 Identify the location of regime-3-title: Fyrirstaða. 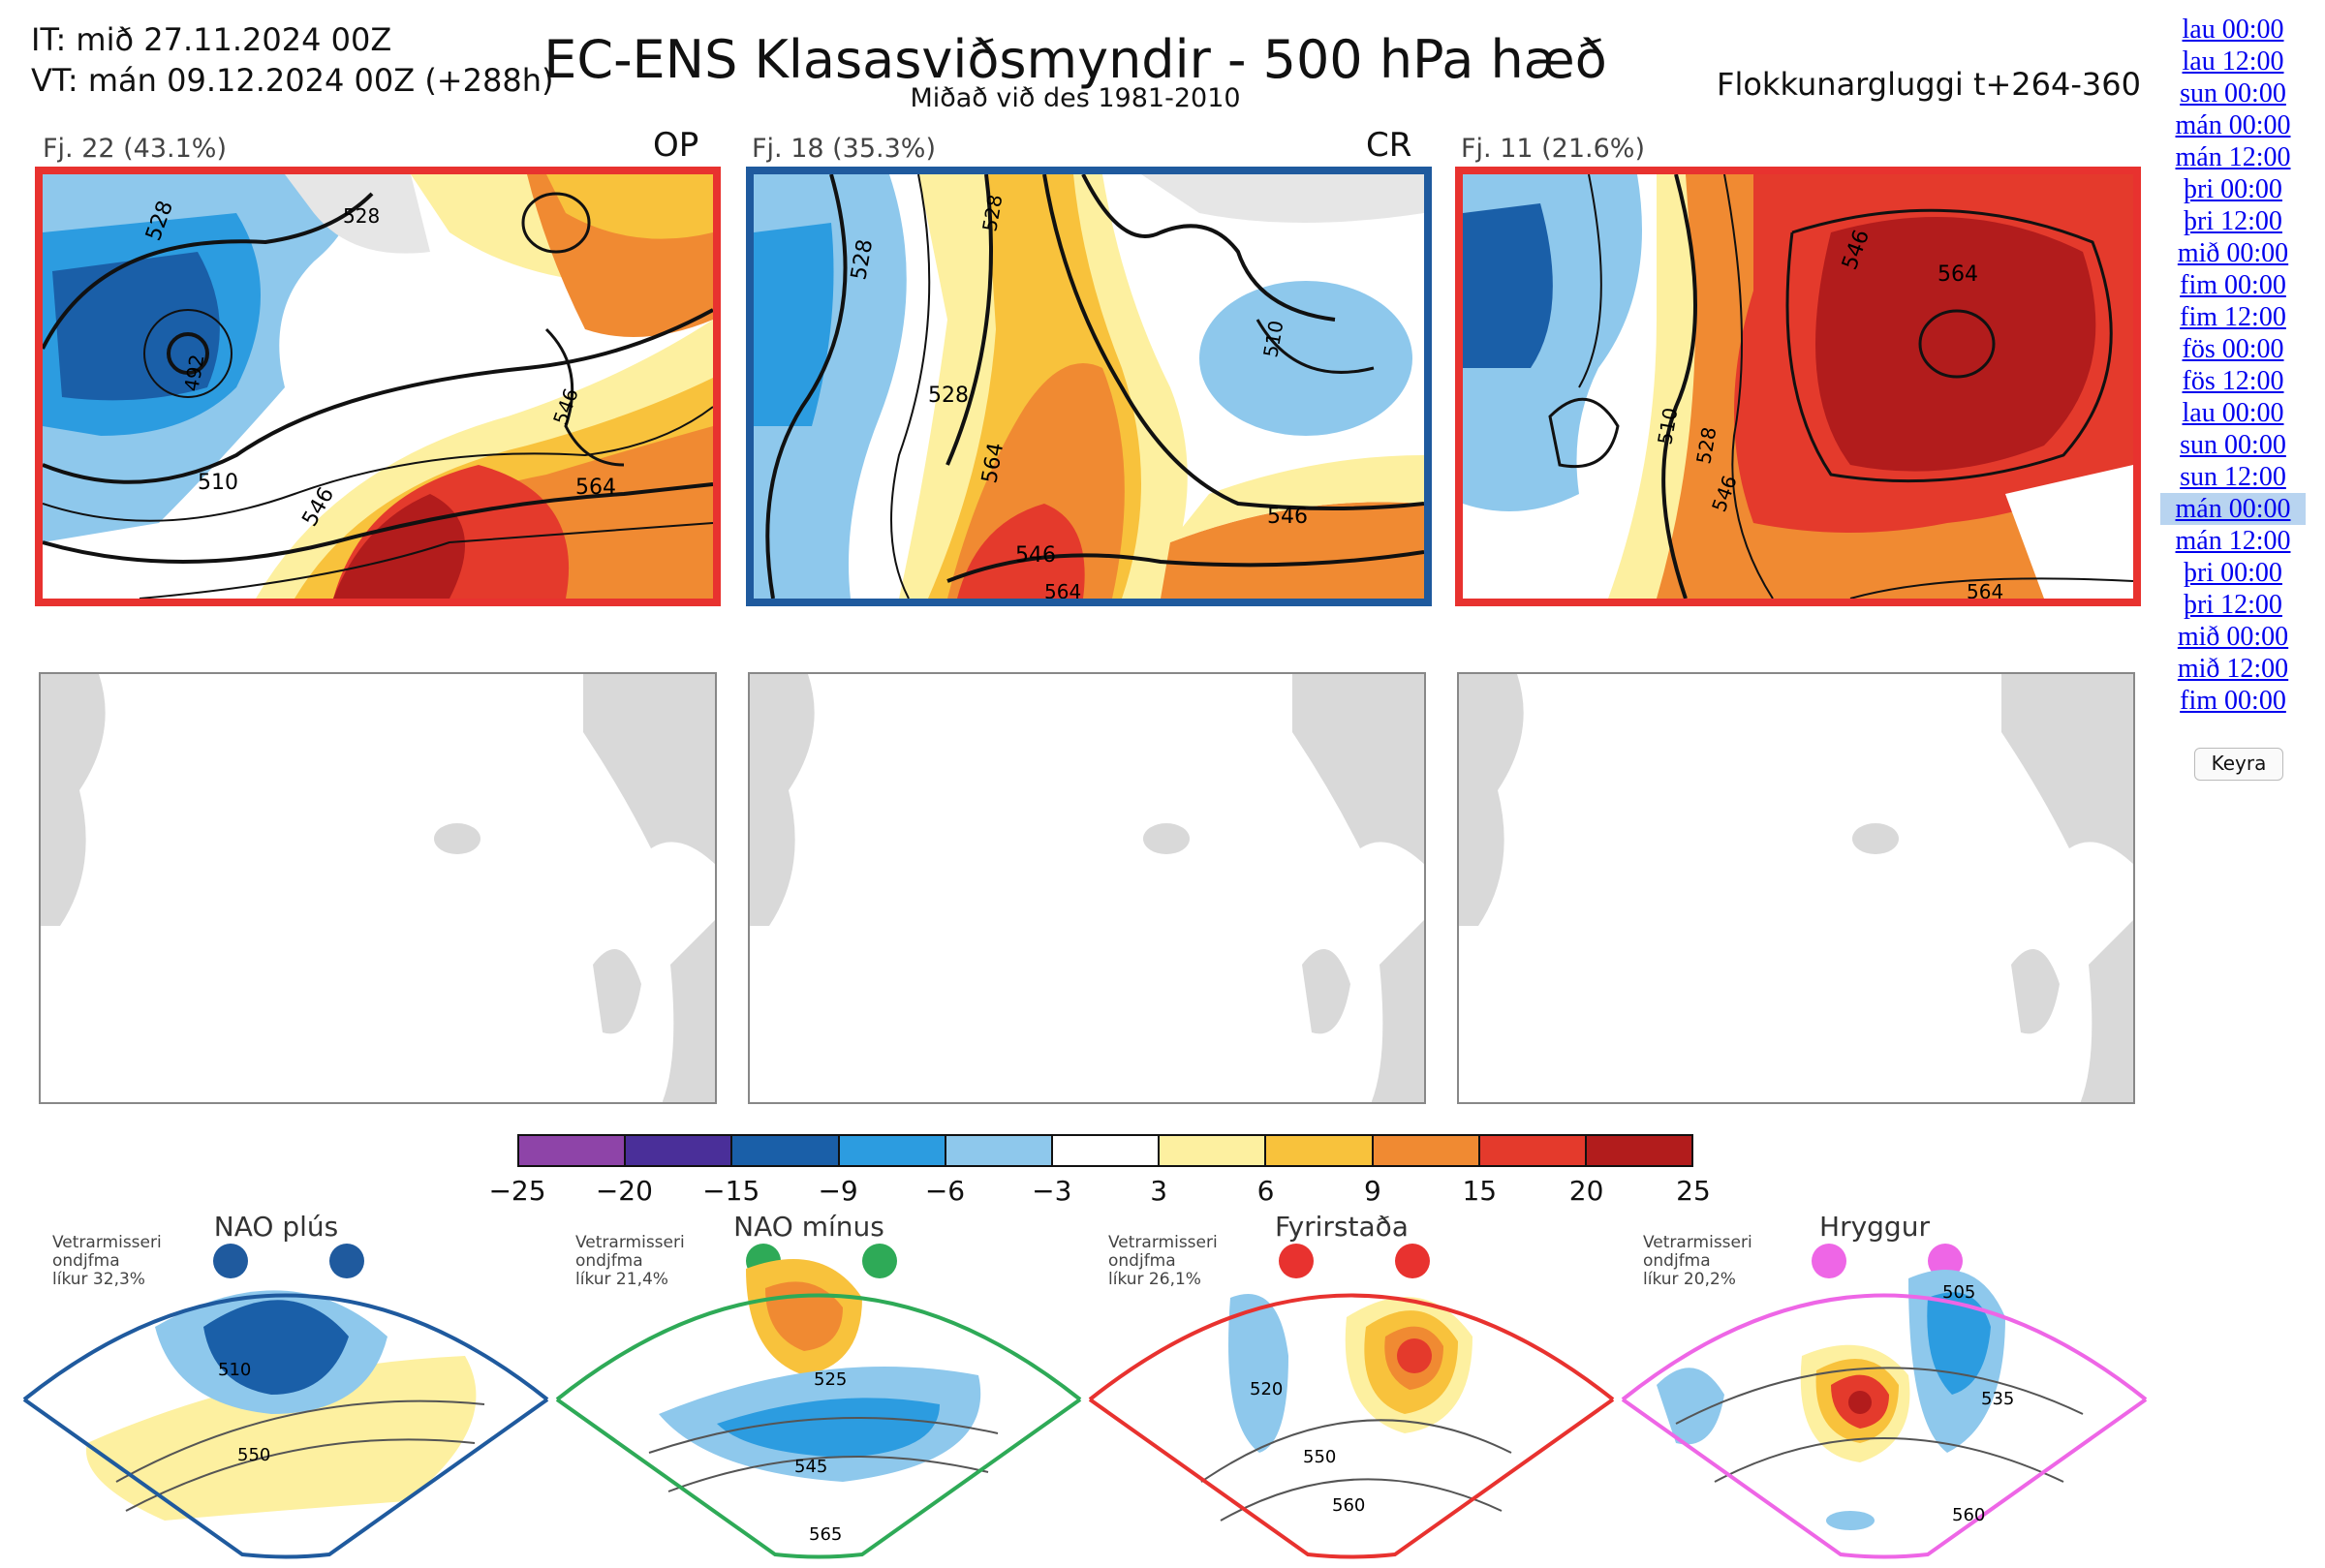
(1342, 1227).